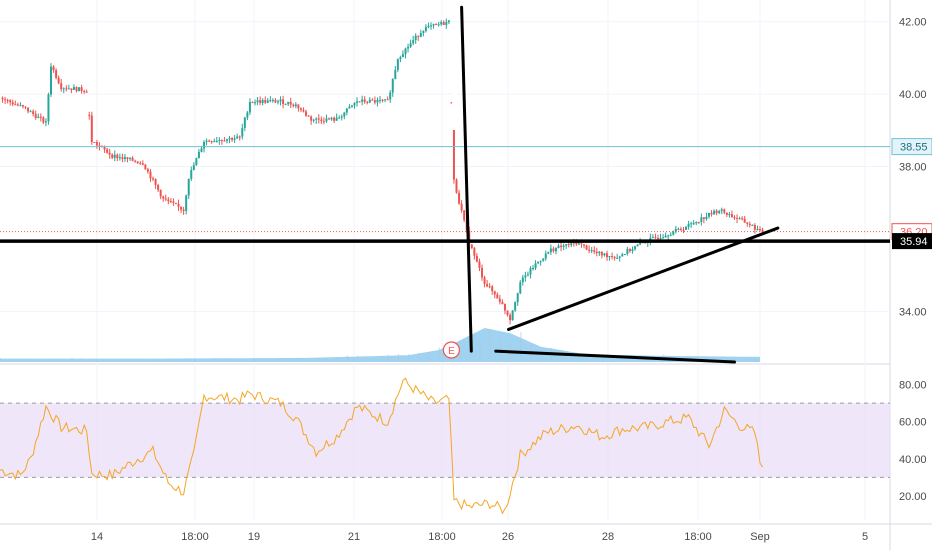  I want to click on earnings-marker, so click(451, 350).